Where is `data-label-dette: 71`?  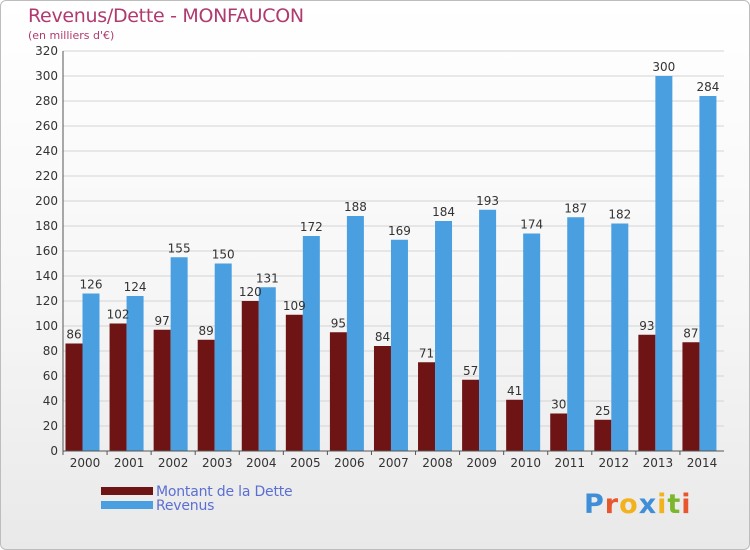 data-label-dette: 71 is located at coordinates (426, 353).